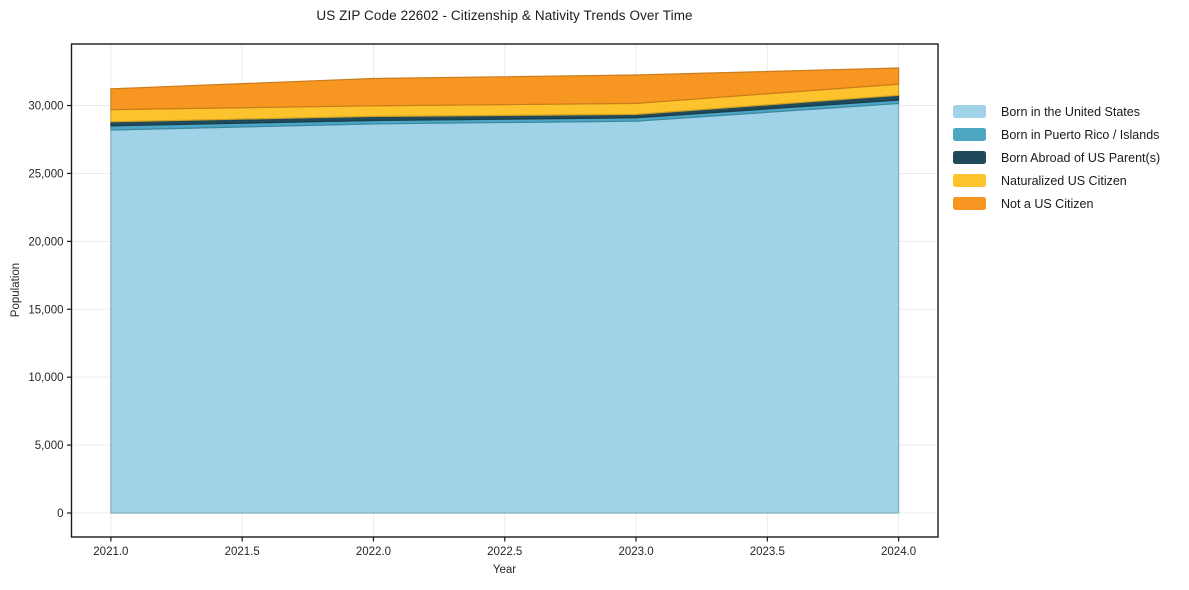 This screenshot has width=1189, height=590. I want to click on legend-item-not-a-us-citizen: Not a US Citizen, so click(1056, 203).